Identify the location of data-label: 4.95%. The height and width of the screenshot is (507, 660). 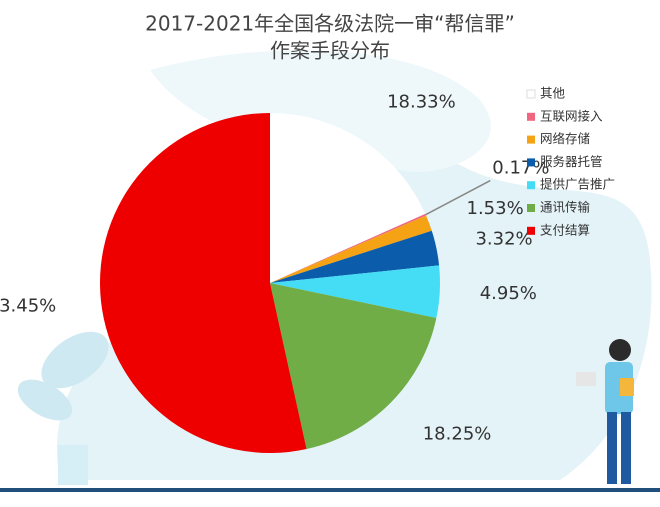
(508, 293).